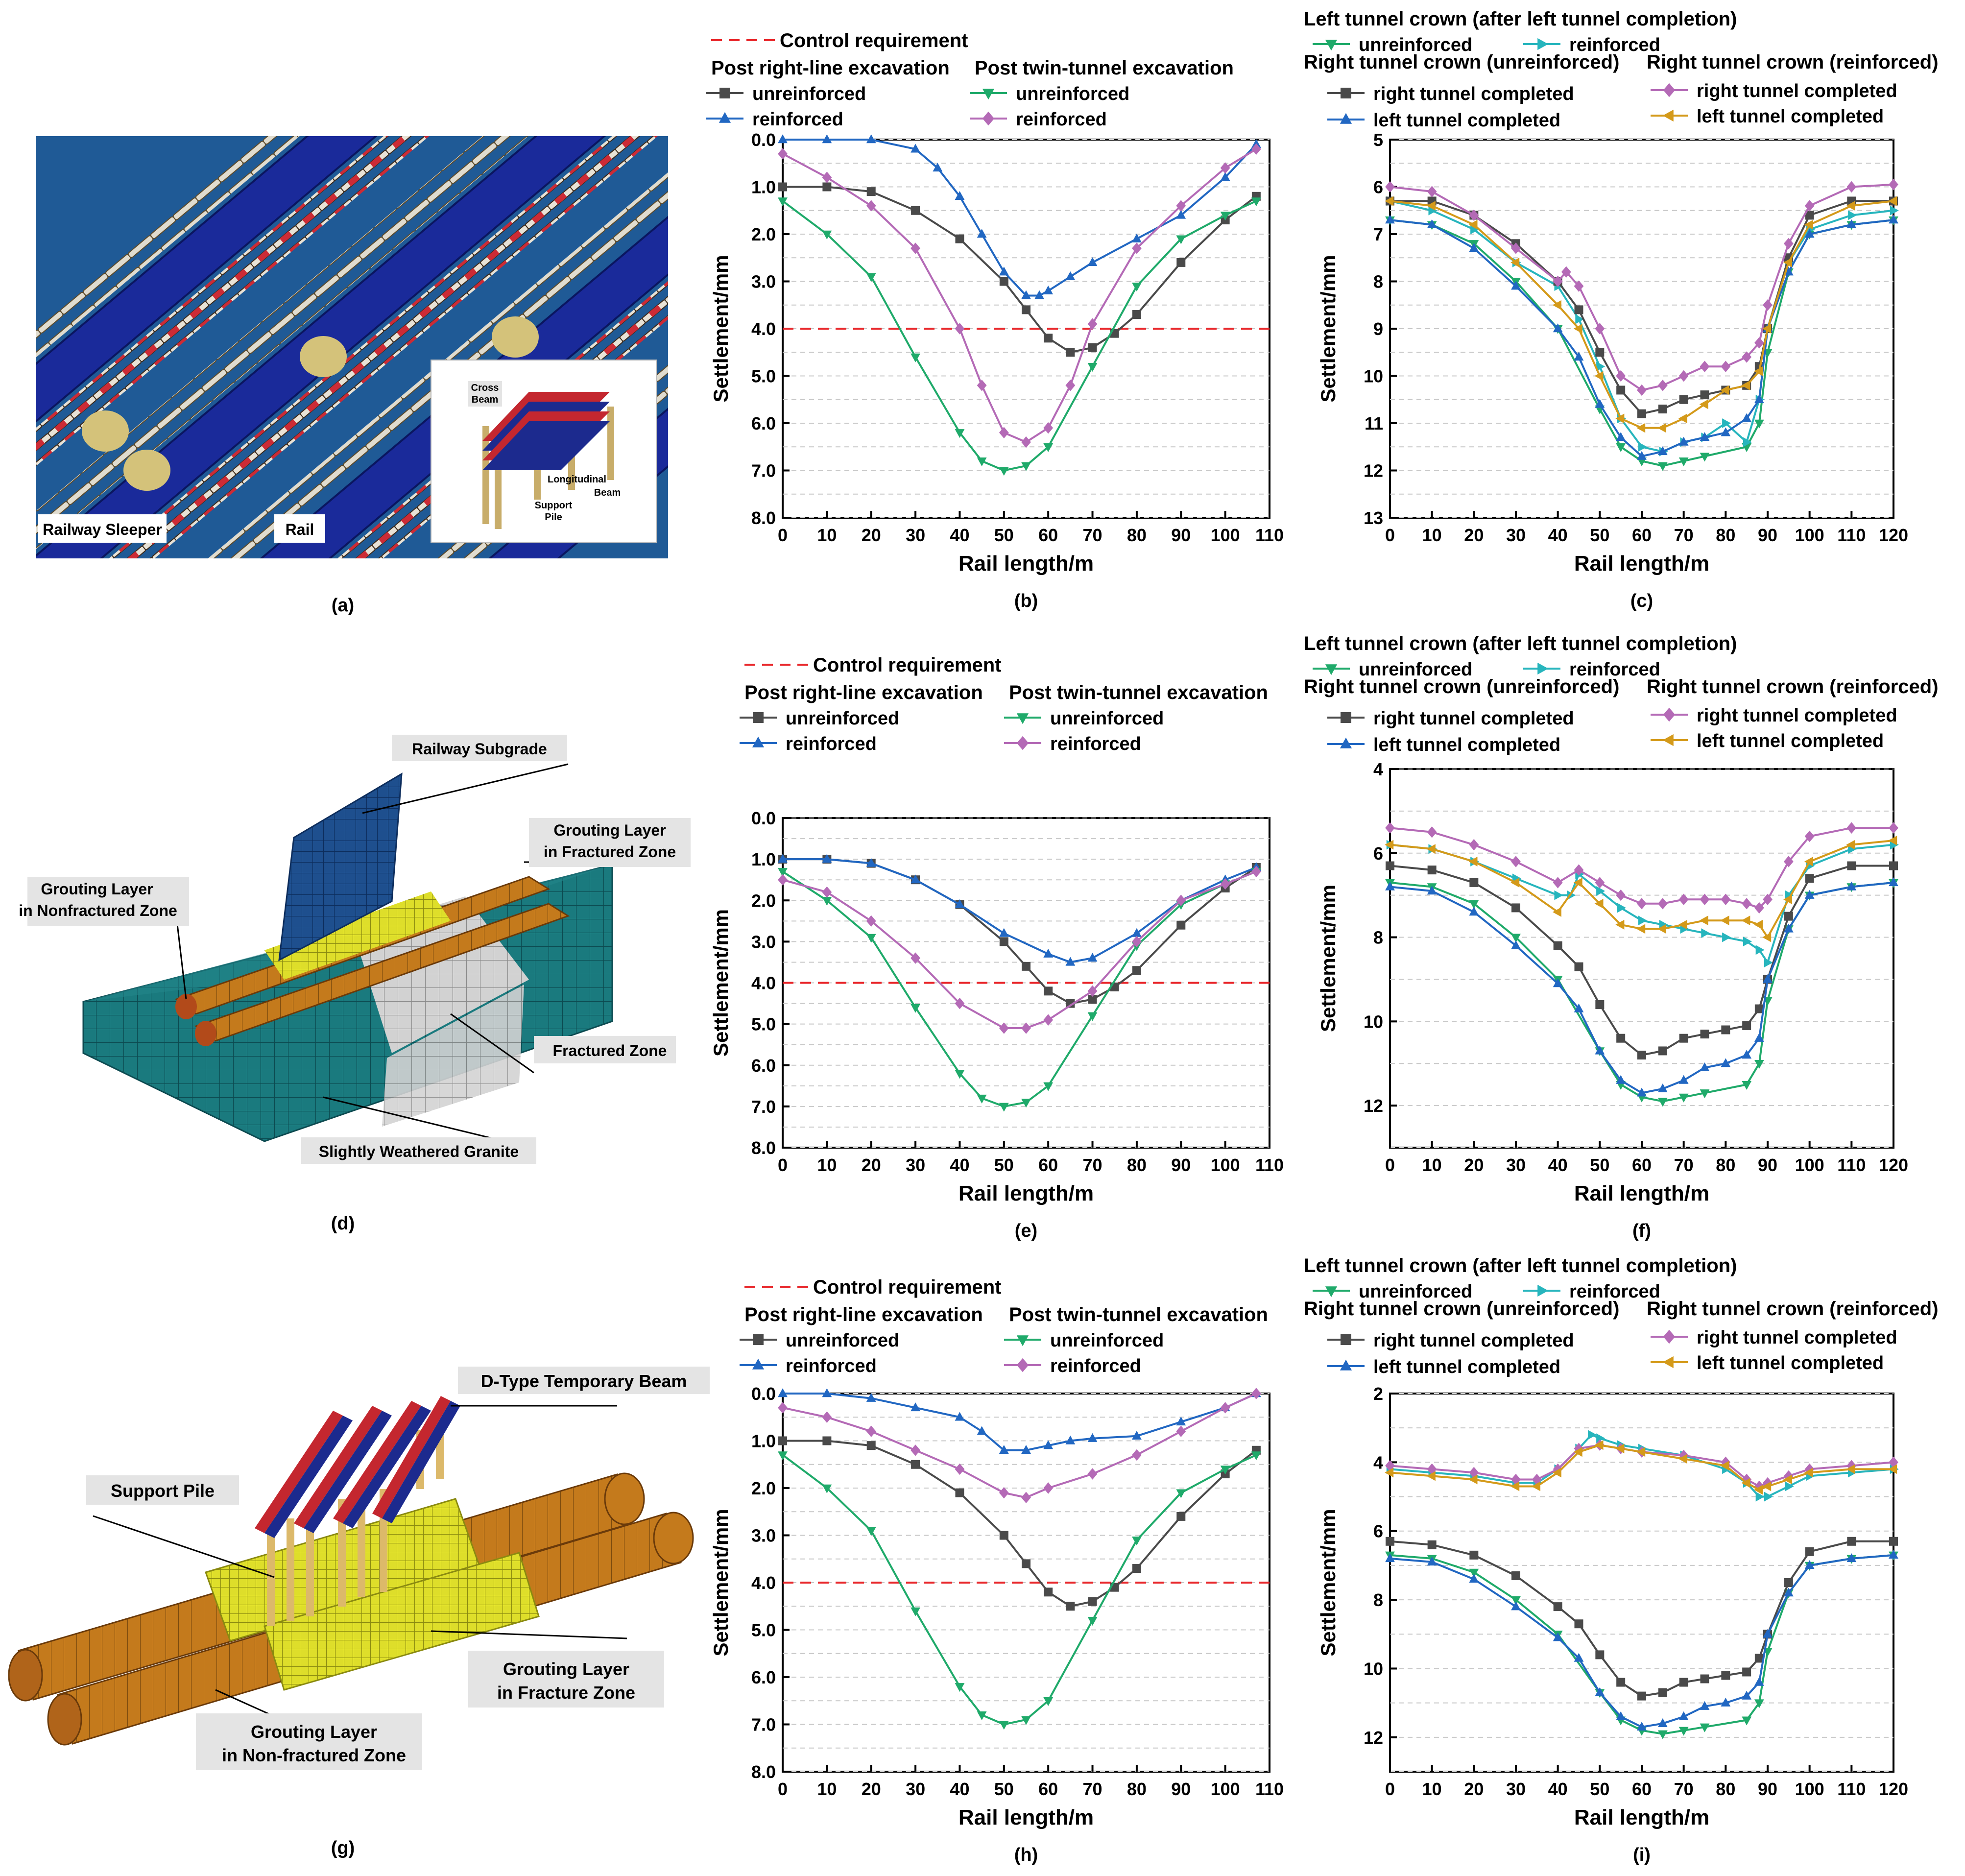 The height and width of the screenshot is (1876, 1965). I want to click on legend-right-unreinforced: unreinforced, so click(842, 718).